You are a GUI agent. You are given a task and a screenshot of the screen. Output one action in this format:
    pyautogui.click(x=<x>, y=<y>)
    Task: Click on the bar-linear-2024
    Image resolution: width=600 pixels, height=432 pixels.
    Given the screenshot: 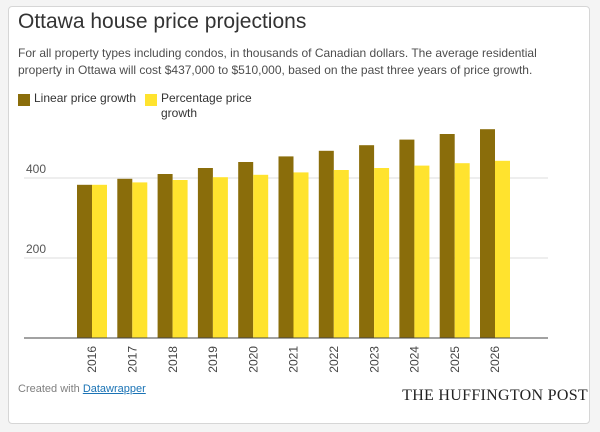 What is the action you would take?
    pyautogui.click(x=407, y=238)
    